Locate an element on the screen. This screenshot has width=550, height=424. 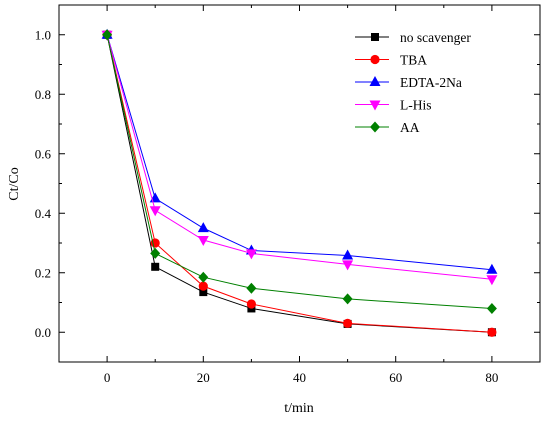
legend-marker-edta-2na is located at coordinates (375, 81).